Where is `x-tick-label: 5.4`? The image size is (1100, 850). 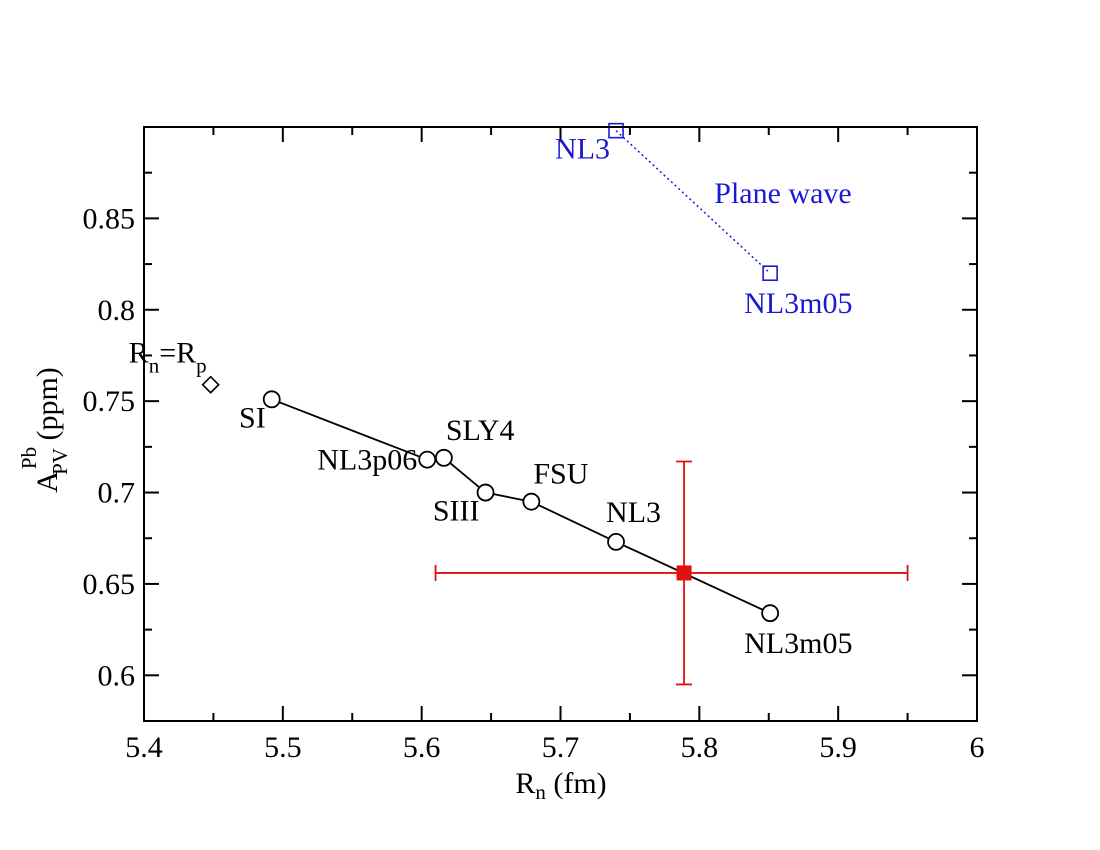 x-tick-label: 5.4 is located at coordinates (144, 747).